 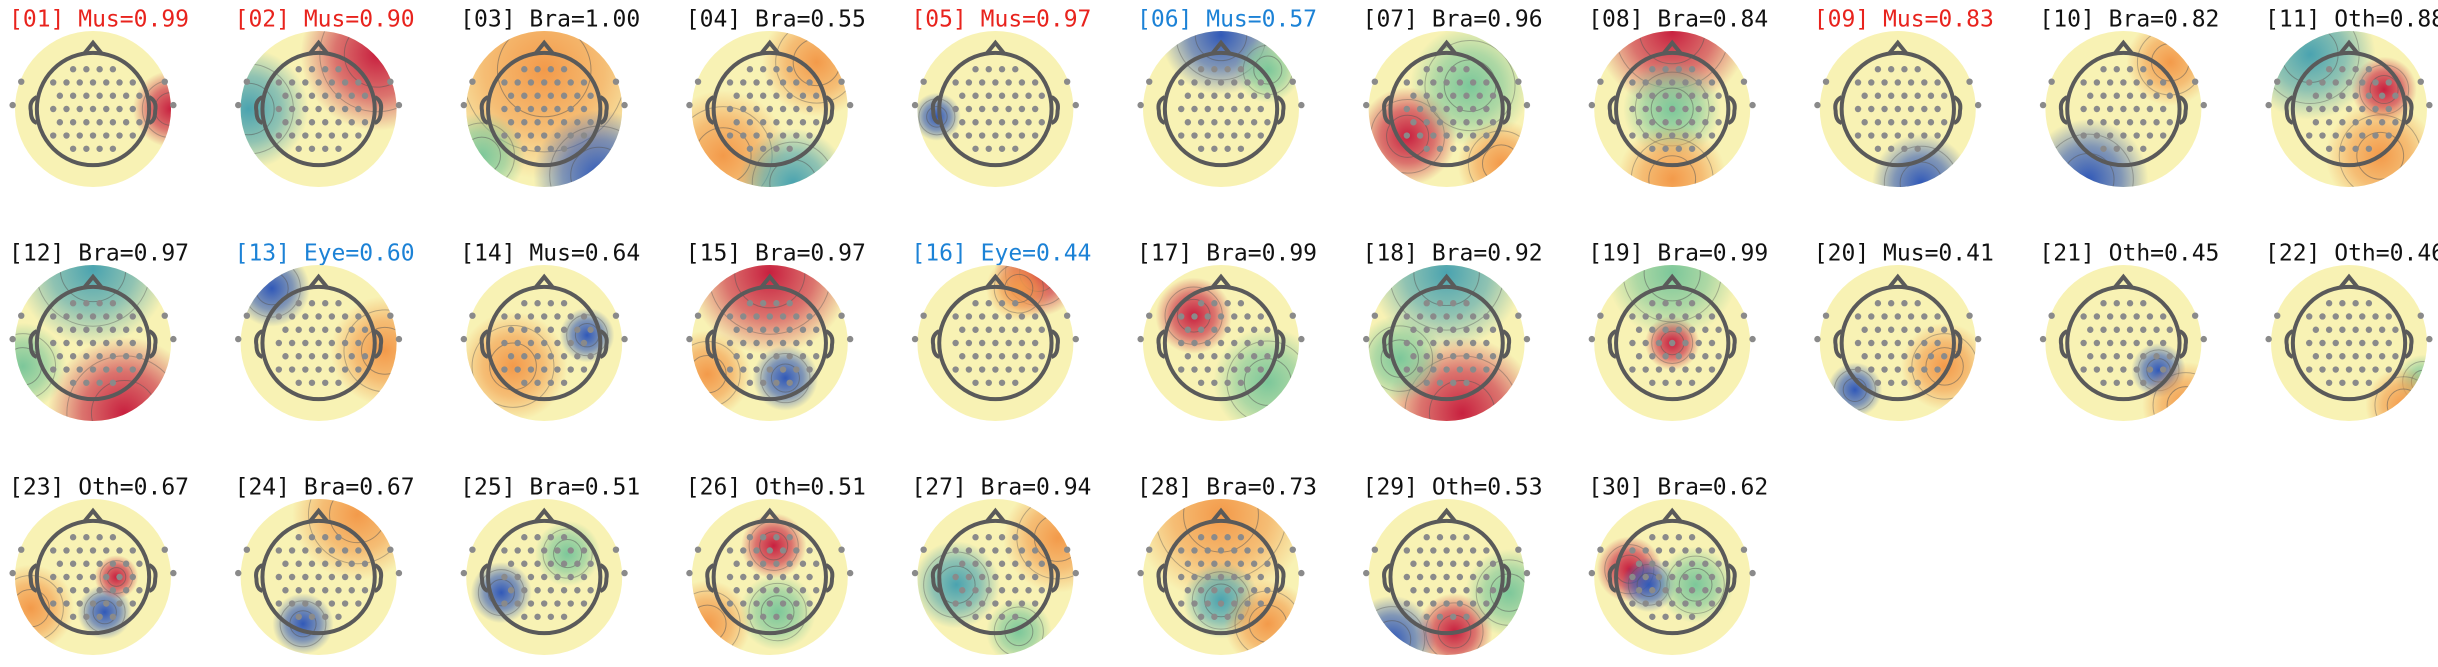 I want to click on component-label: [19] Bra=0.99, so click(x=1678, y=254).